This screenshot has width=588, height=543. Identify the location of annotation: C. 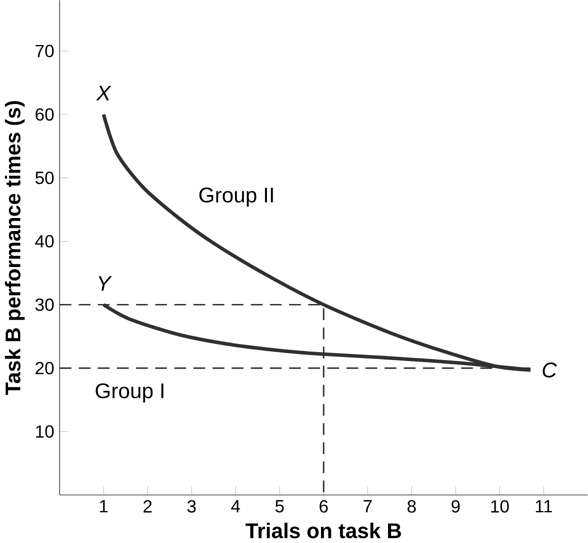
(549, 370).